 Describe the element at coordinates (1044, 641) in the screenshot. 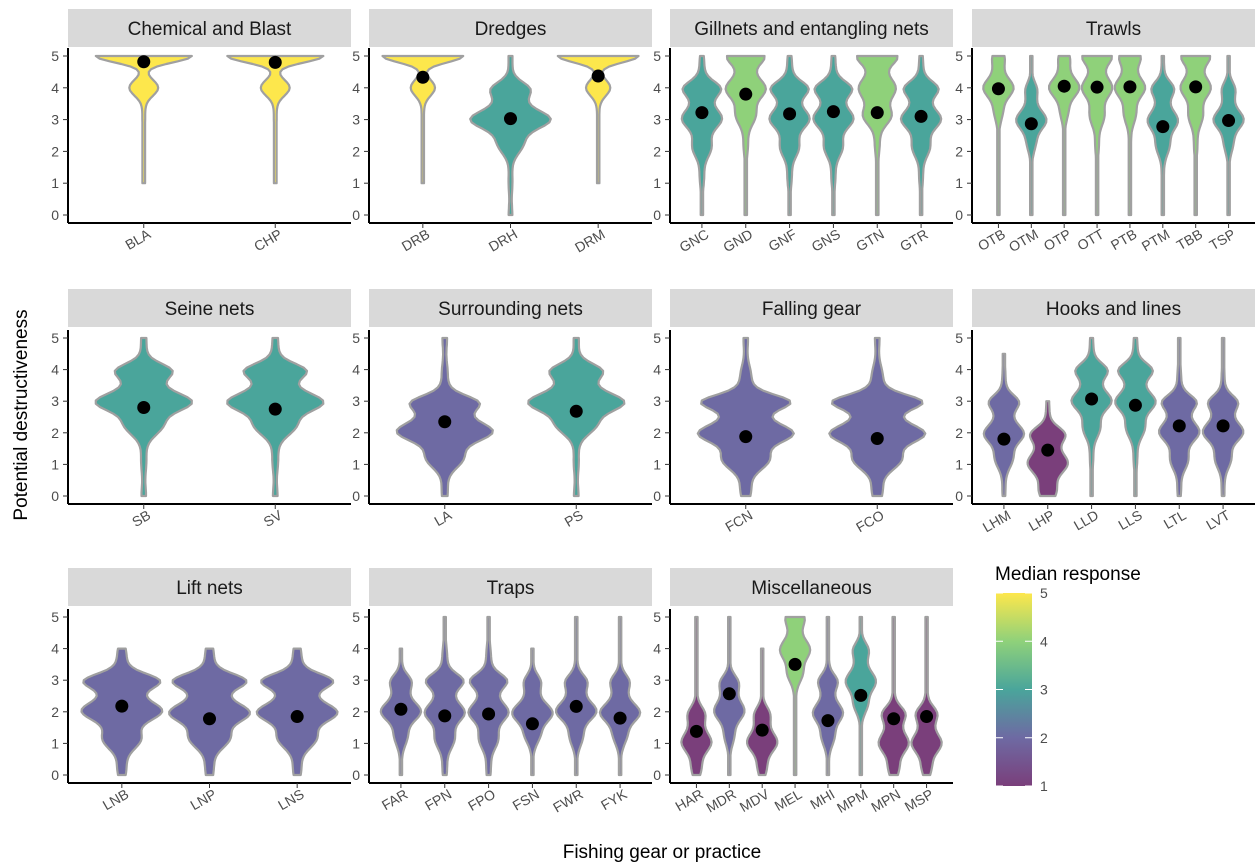

I see `legend-tick-label: 4` at that location.